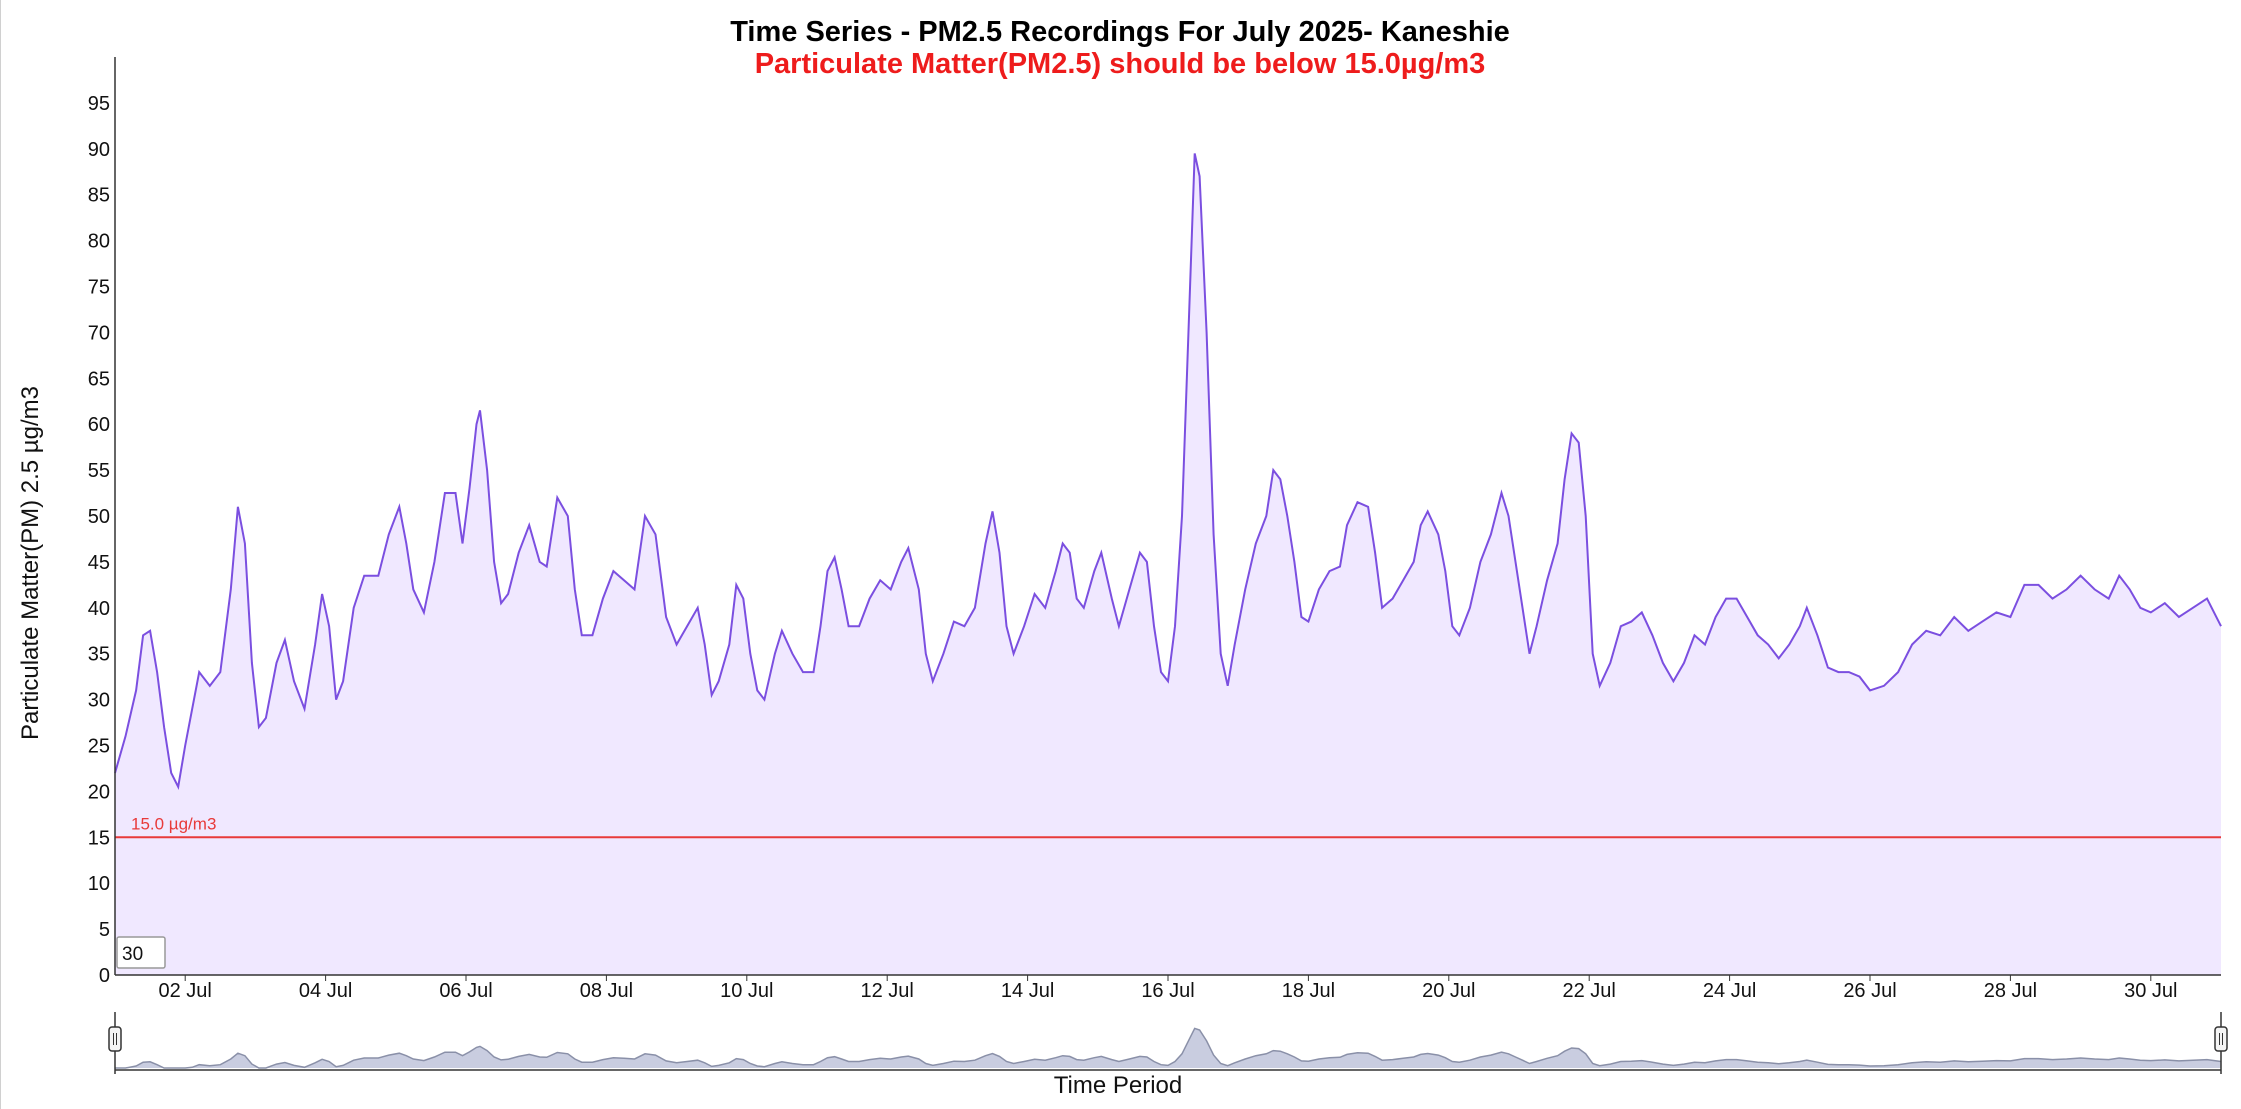 Image resolution: width=2241 pixels, height=1109 pixels. I want to click on x-tick-label: 12 Jul, so click(887, 991).